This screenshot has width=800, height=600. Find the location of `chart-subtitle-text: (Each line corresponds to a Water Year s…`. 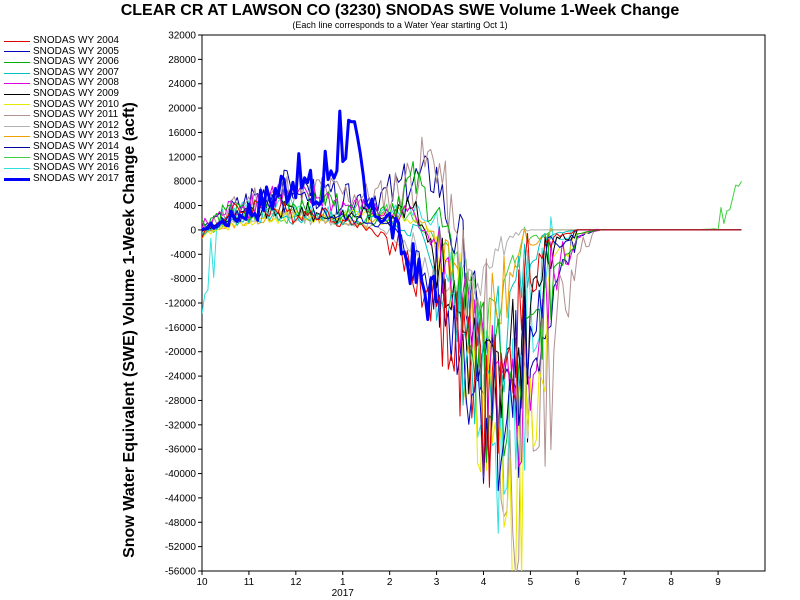

chart-subtitle-text: (Each line corresponds to a Water Year s… is located at coordinates (400, 25).